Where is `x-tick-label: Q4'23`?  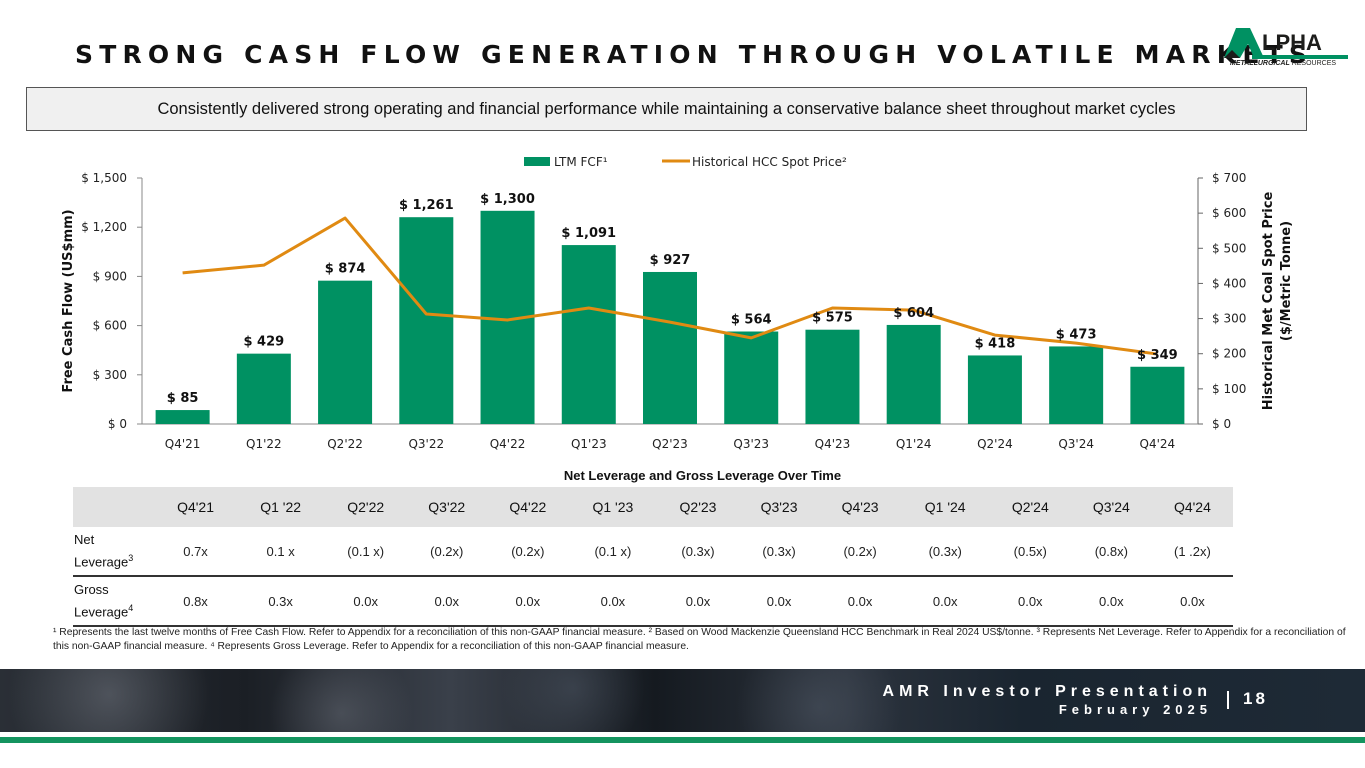 x-tick-label: Q4'23 is located at coordinates (833, 444).